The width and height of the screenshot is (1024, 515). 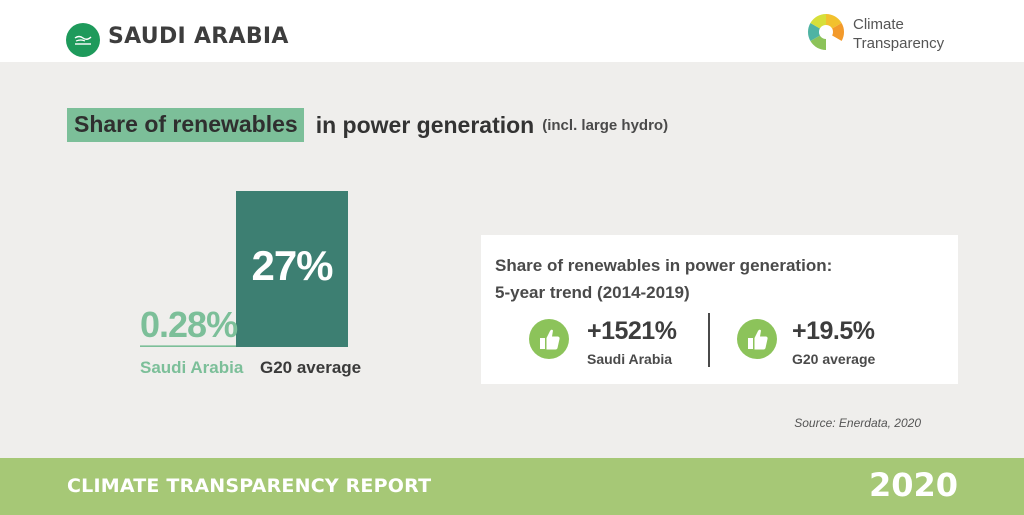 What do you see at coordinates (630, 359) in the screenshot?
I see `trend-label-saudi: Saudi Arabia` at bounding box center [630, 359].